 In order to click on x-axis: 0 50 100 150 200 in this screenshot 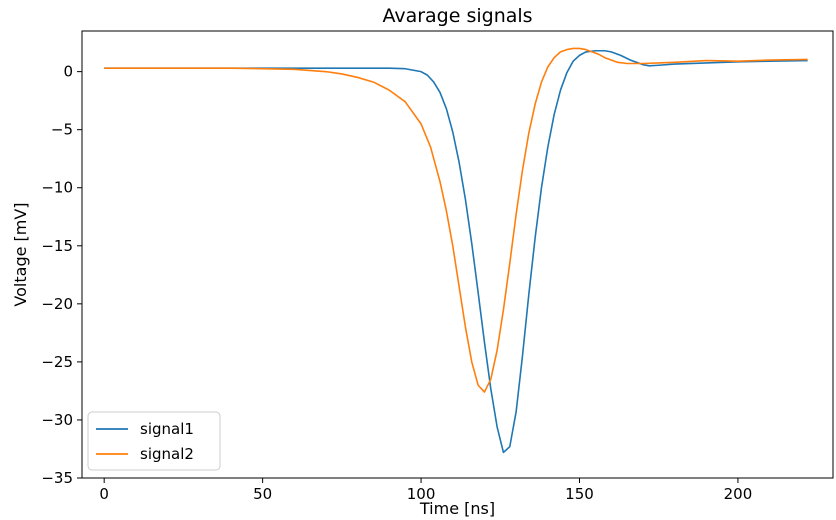, I will do `click(425, 490)`.